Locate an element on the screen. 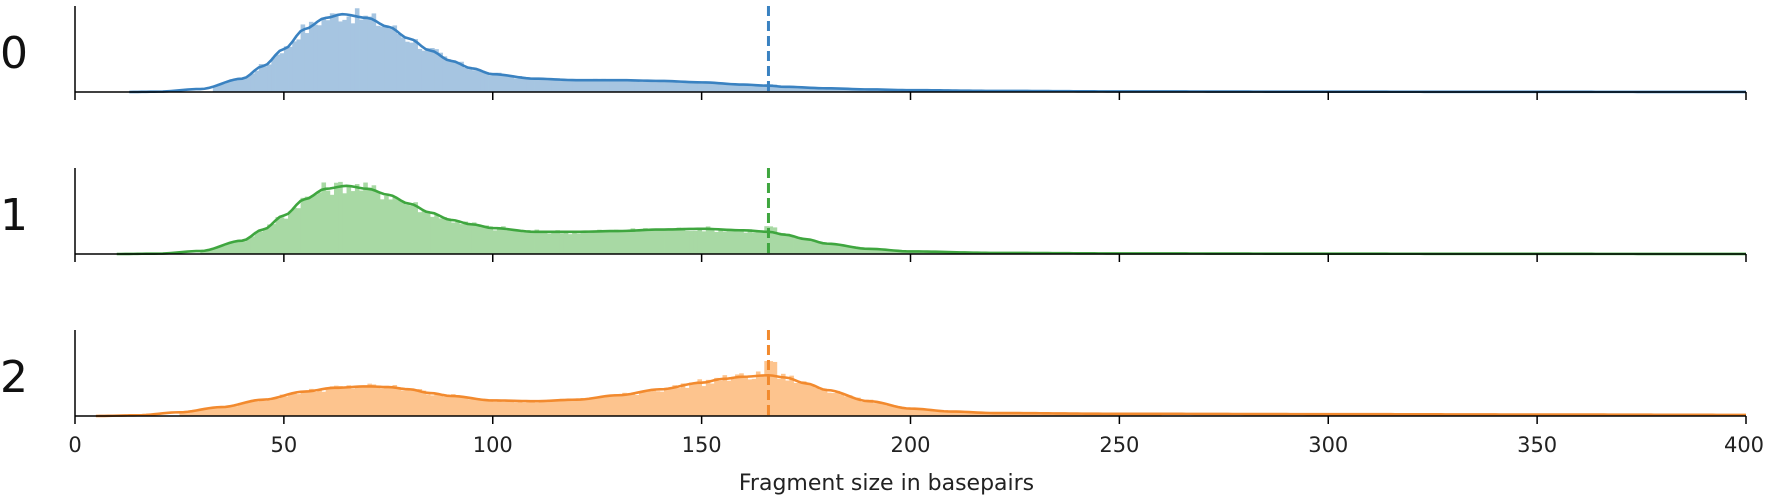 This screenshot has height=500, width=1772. x-tick-label: 0 is located at coordinates (74, 445).